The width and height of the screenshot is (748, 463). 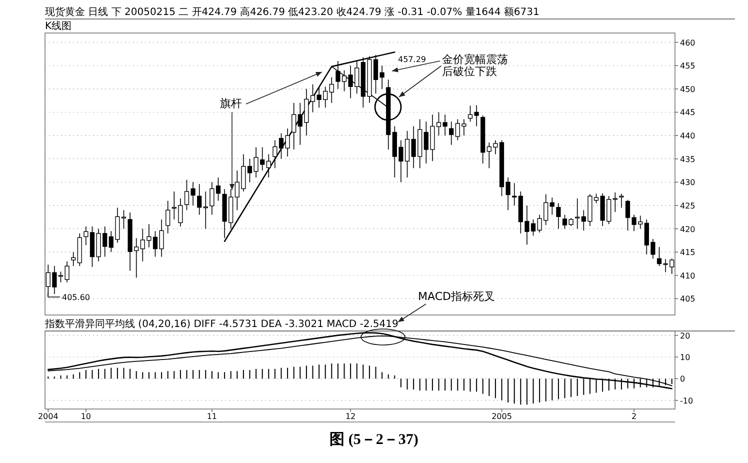 I want to click on y-tick-label: 0, so click(x=683, y=379).